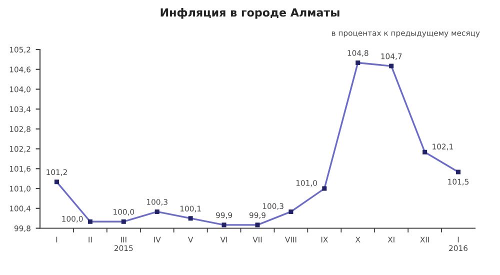  Describe the element at coordinates (250, 13) in the screenshot. I see `chart-title: Инфляция в городе Алматы` at that location.